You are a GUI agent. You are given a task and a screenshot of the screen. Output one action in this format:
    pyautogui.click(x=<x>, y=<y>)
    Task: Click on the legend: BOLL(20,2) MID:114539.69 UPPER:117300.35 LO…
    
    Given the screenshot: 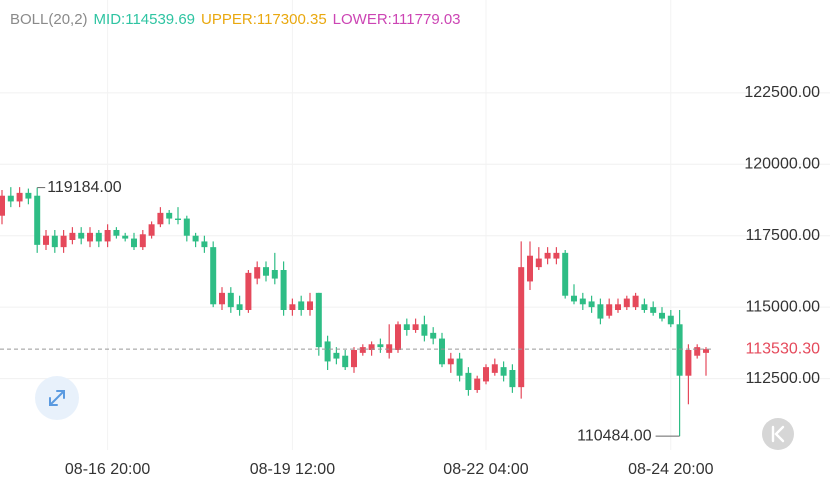 What is the action you would take?
    pyautogui.click(x=235, y=19)
    